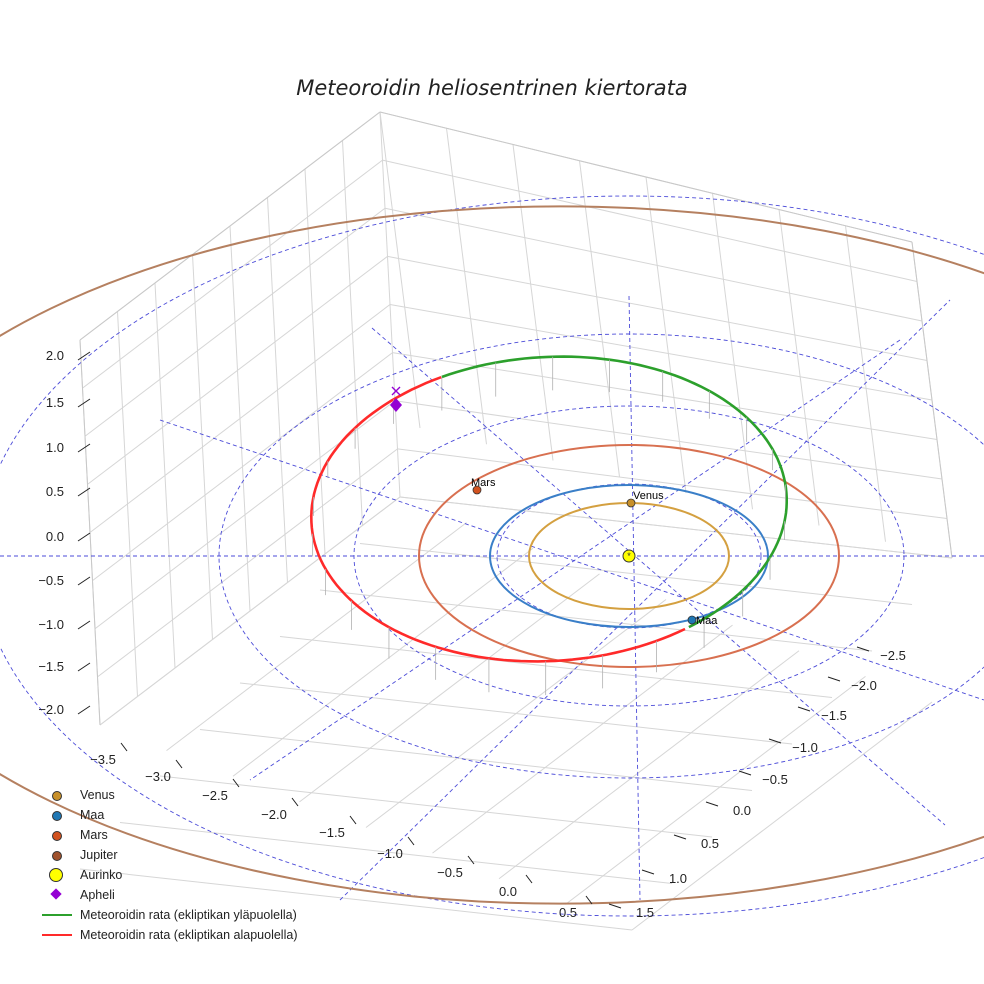 The height and width of the screenshot is (984, 984). I want to click on z-tick-label: 1.5, so click(55, 402).